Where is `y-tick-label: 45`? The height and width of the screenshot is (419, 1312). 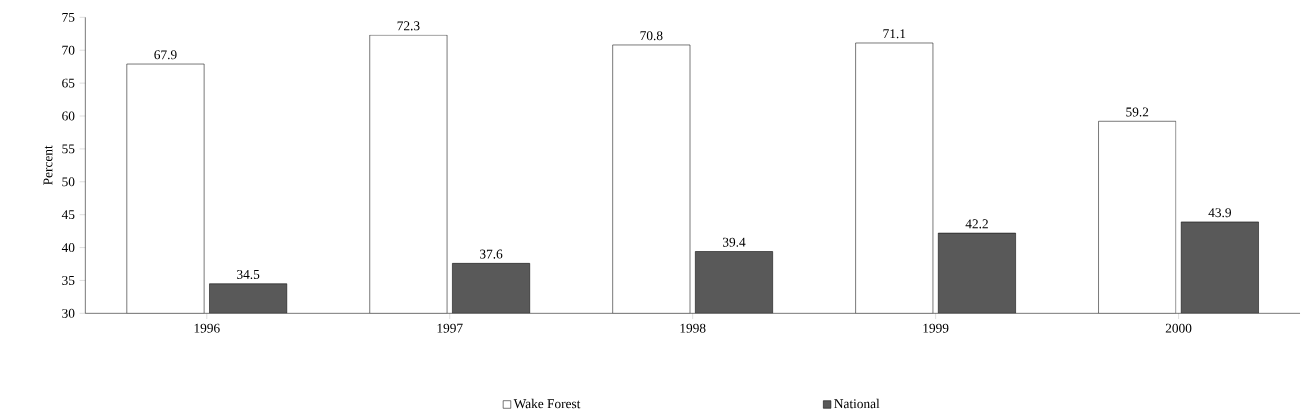
y-tick-label: 45 is located at coordinates (68, 215).